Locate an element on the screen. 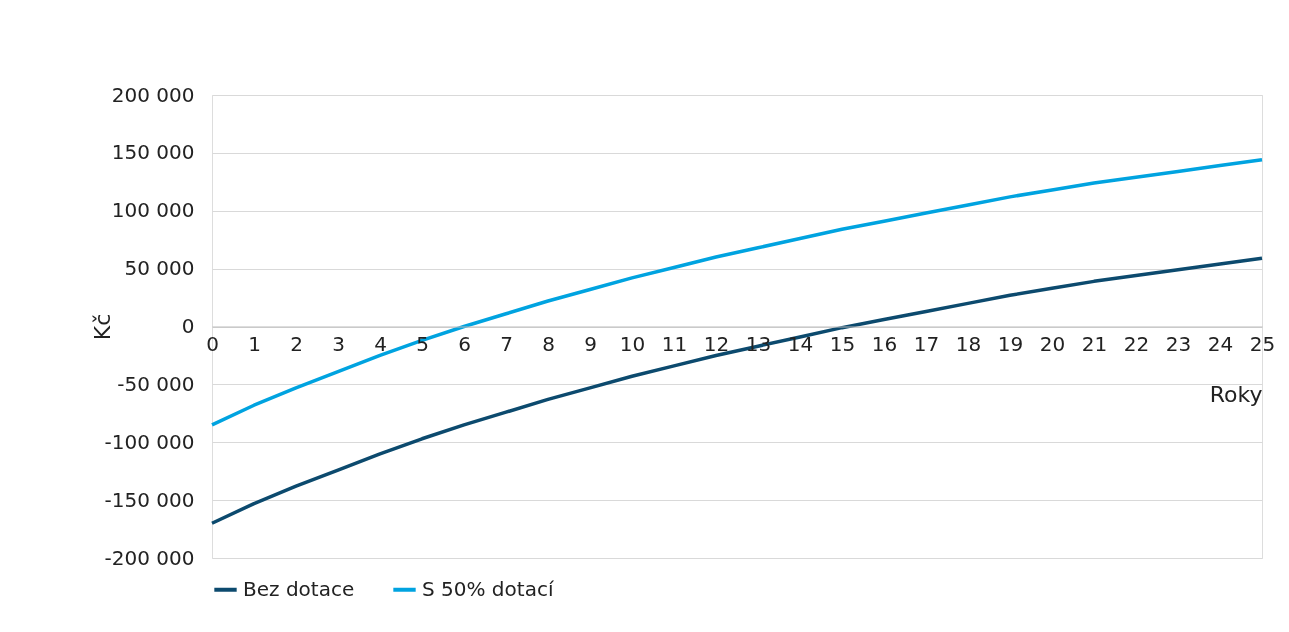 The height and width of the screenshot is (632, 1289). x-tick-label: 14 is located at coordinates (800, 344).